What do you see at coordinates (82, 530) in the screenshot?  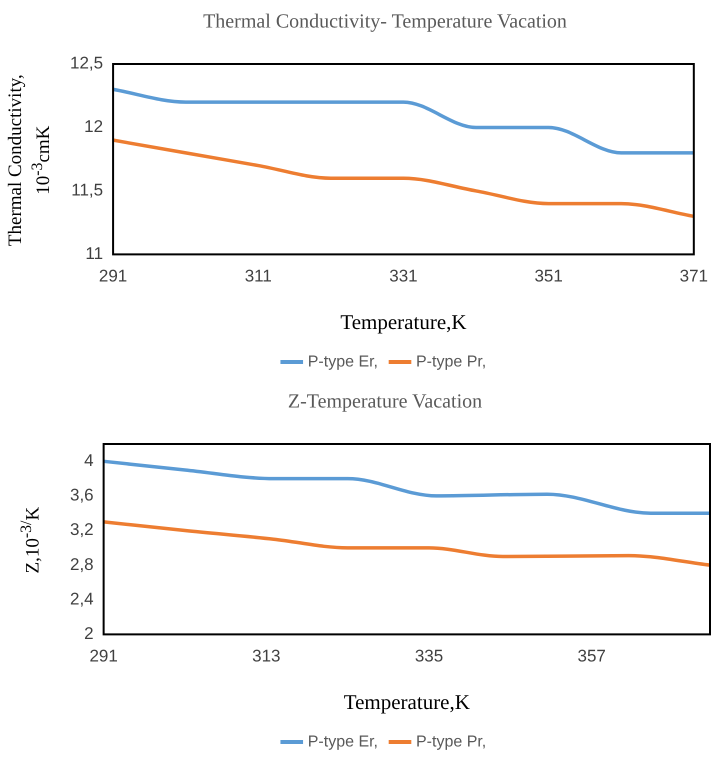 I see `y-tick-label: 3,2` at bounding box center [82, 530].